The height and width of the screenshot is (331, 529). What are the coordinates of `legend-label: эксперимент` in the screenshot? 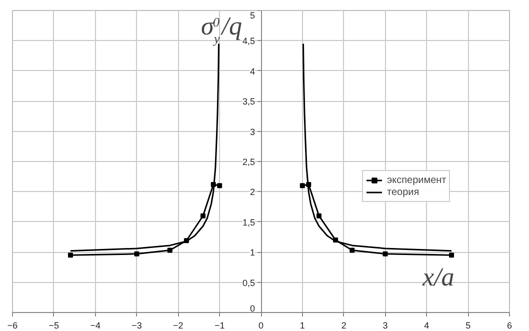 It's located at (416, 180).